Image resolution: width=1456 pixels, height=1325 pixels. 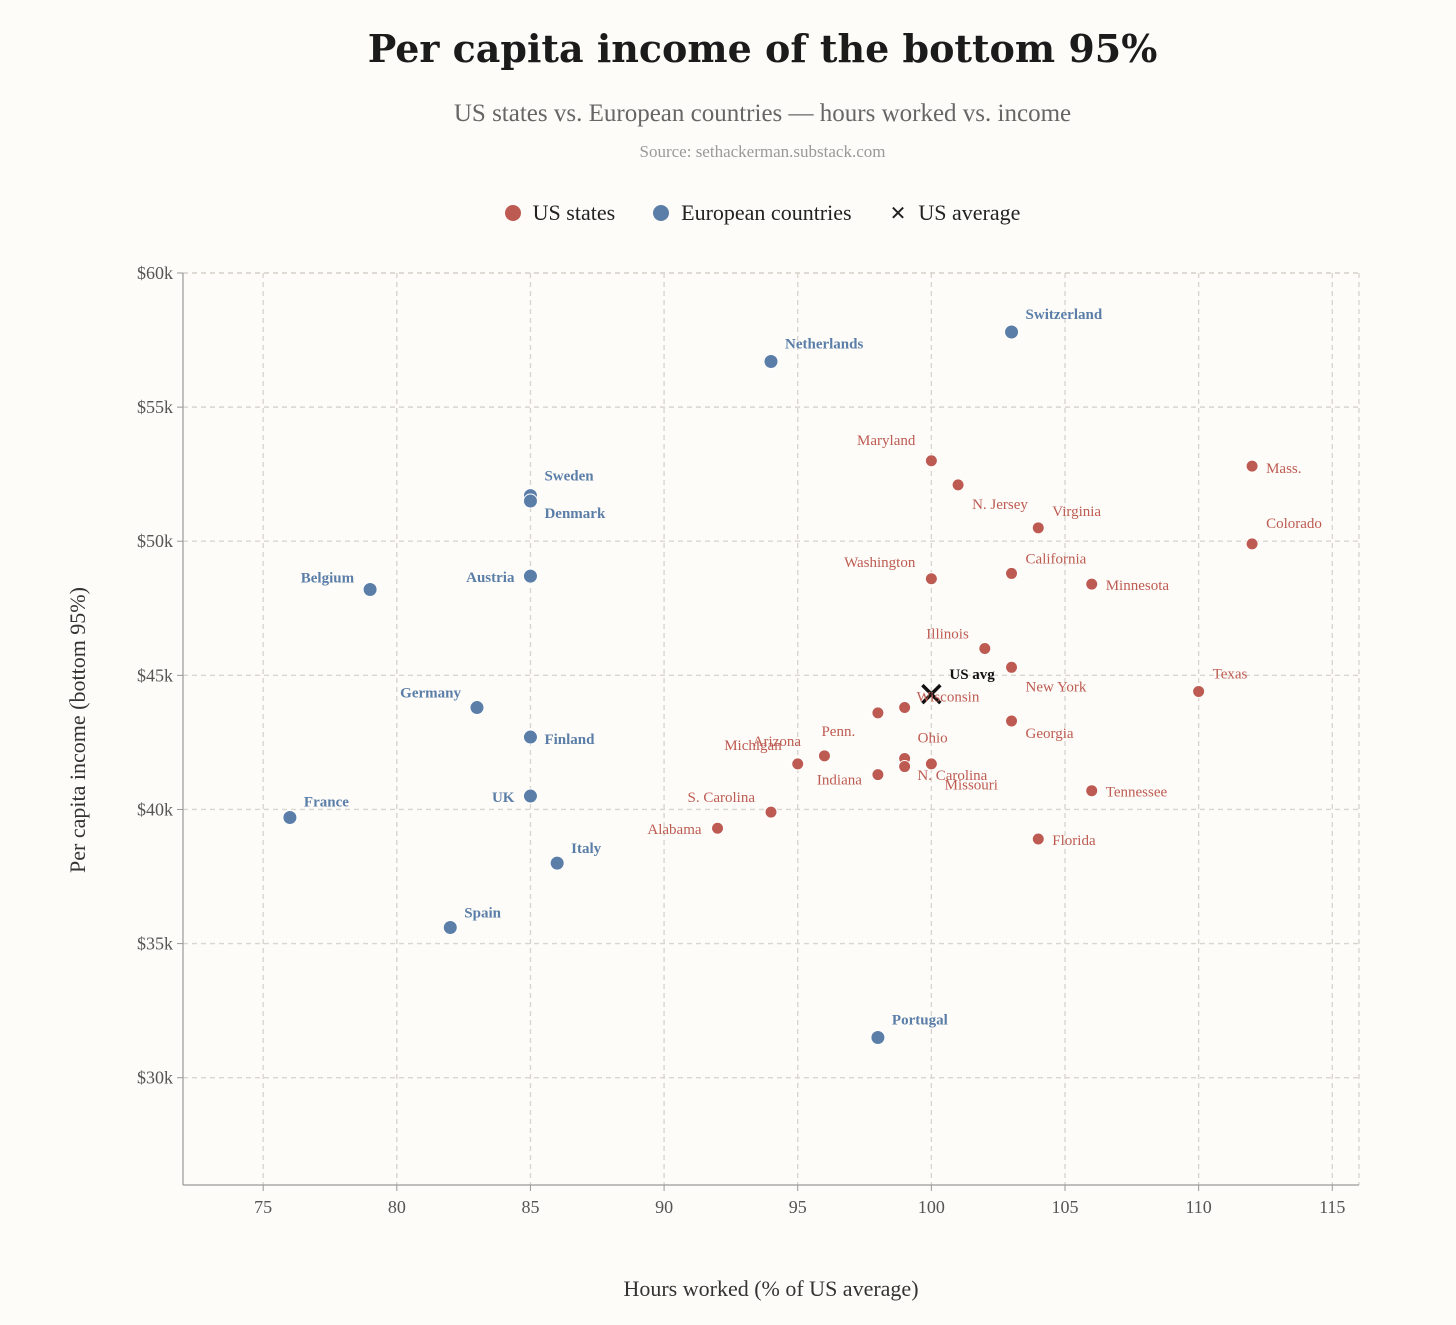 What do you see at coordinates (1012, 332) in the screenshot?
I see `point-switzerland` at bounding box center [1012, 332].